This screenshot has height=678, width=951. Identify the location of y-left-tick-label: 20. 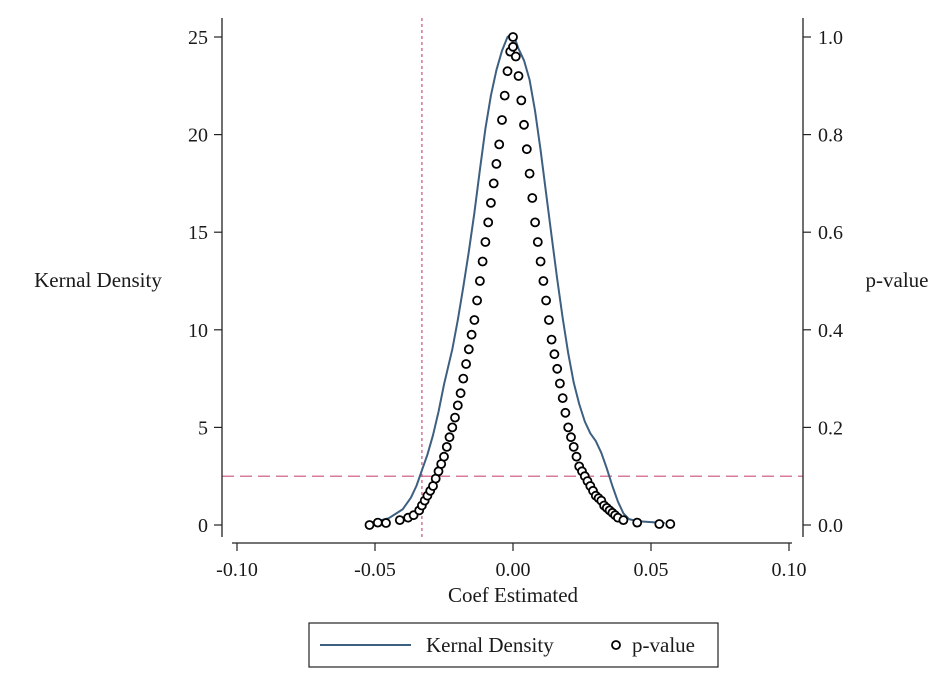
(198, 136).